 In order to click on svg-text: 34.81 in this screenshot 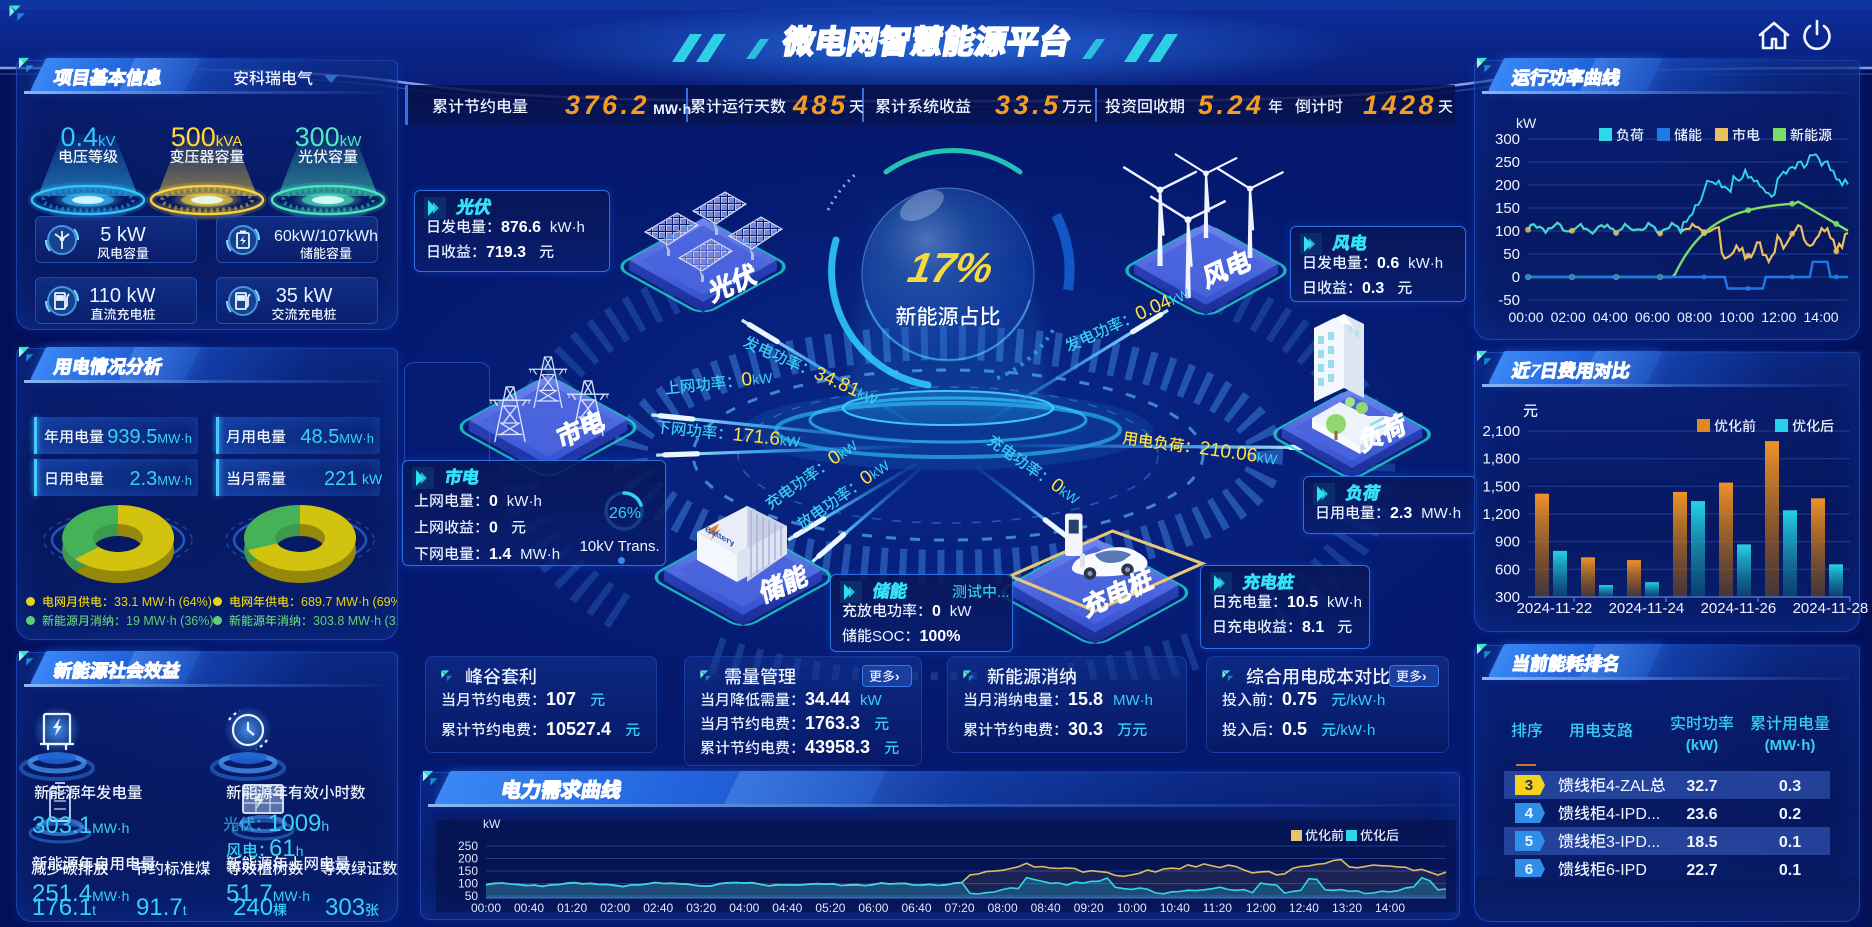, I will do `click(837, 382)`.